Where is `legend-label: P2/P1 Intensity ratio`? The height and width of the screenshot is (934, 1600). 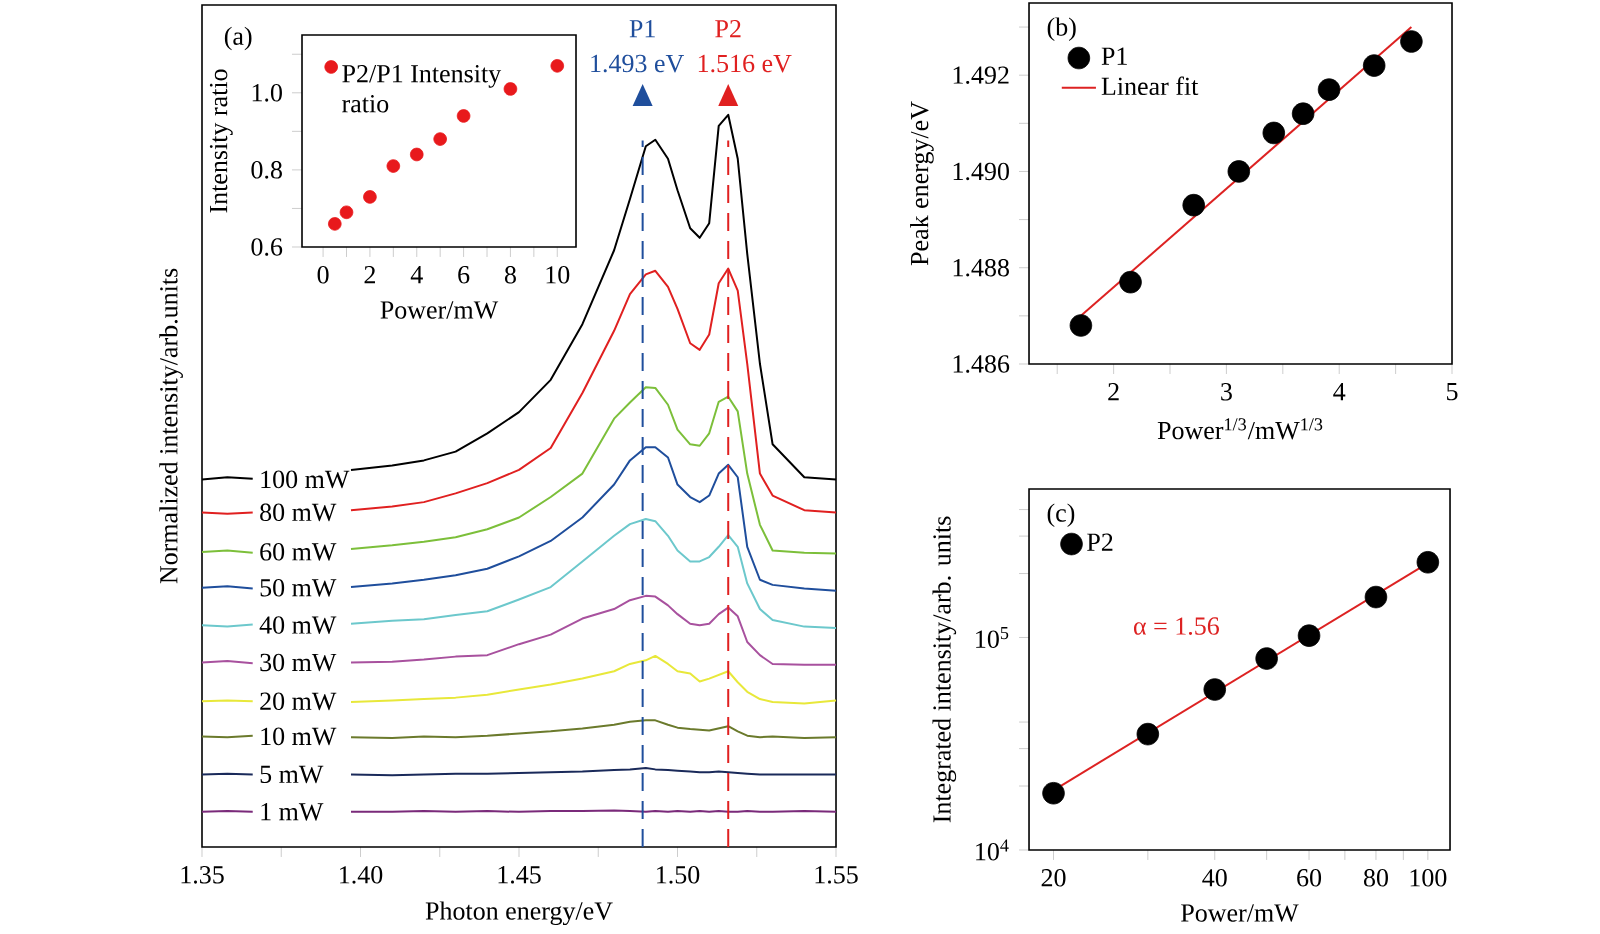
legend-label: P2/P1 Intensity ratio is located at coordinates (422, 89).